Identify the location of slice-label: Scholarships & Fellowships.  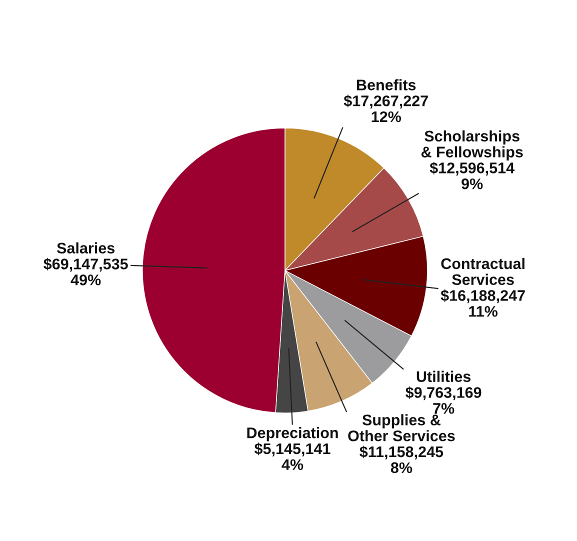
(472, 145).